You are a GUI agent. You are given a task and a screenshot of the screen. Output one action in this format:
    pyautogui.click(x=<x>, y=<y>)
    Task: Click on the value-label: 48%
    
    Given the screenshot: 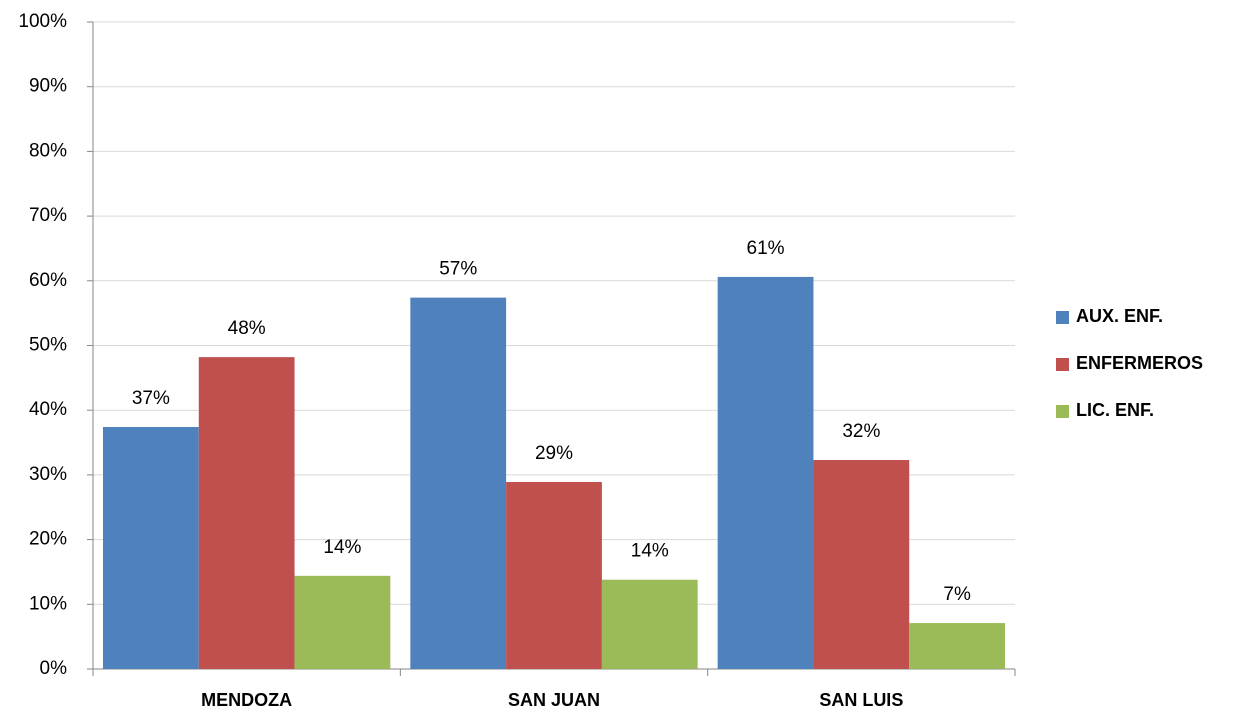 What is the action you would take?
    pyautogui.click(x=247, y=328)
    